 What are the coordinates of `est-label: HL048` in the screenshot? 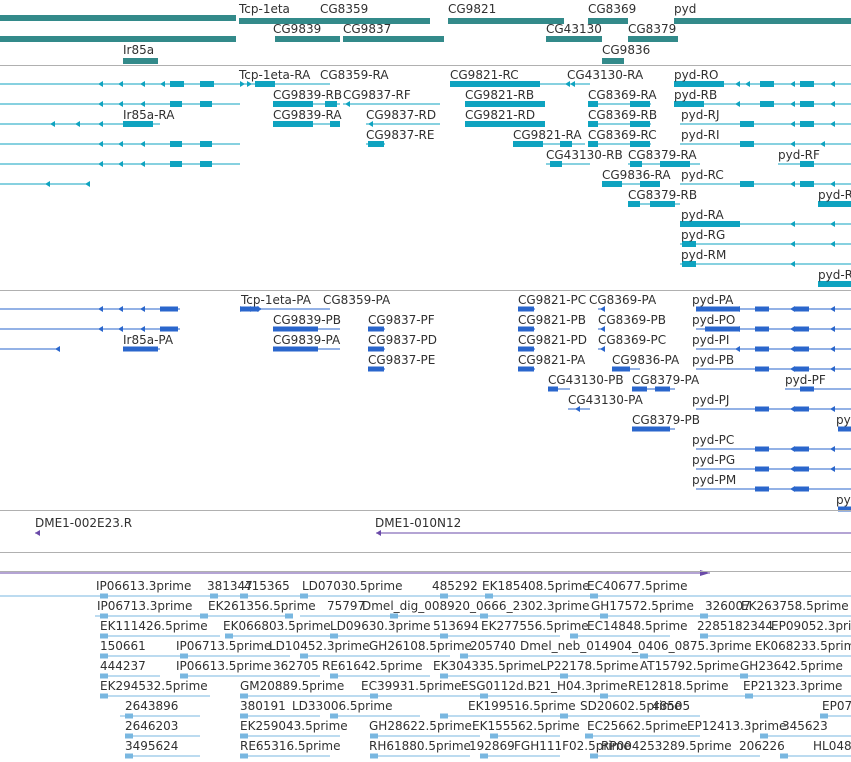 It's located at (832, 746).